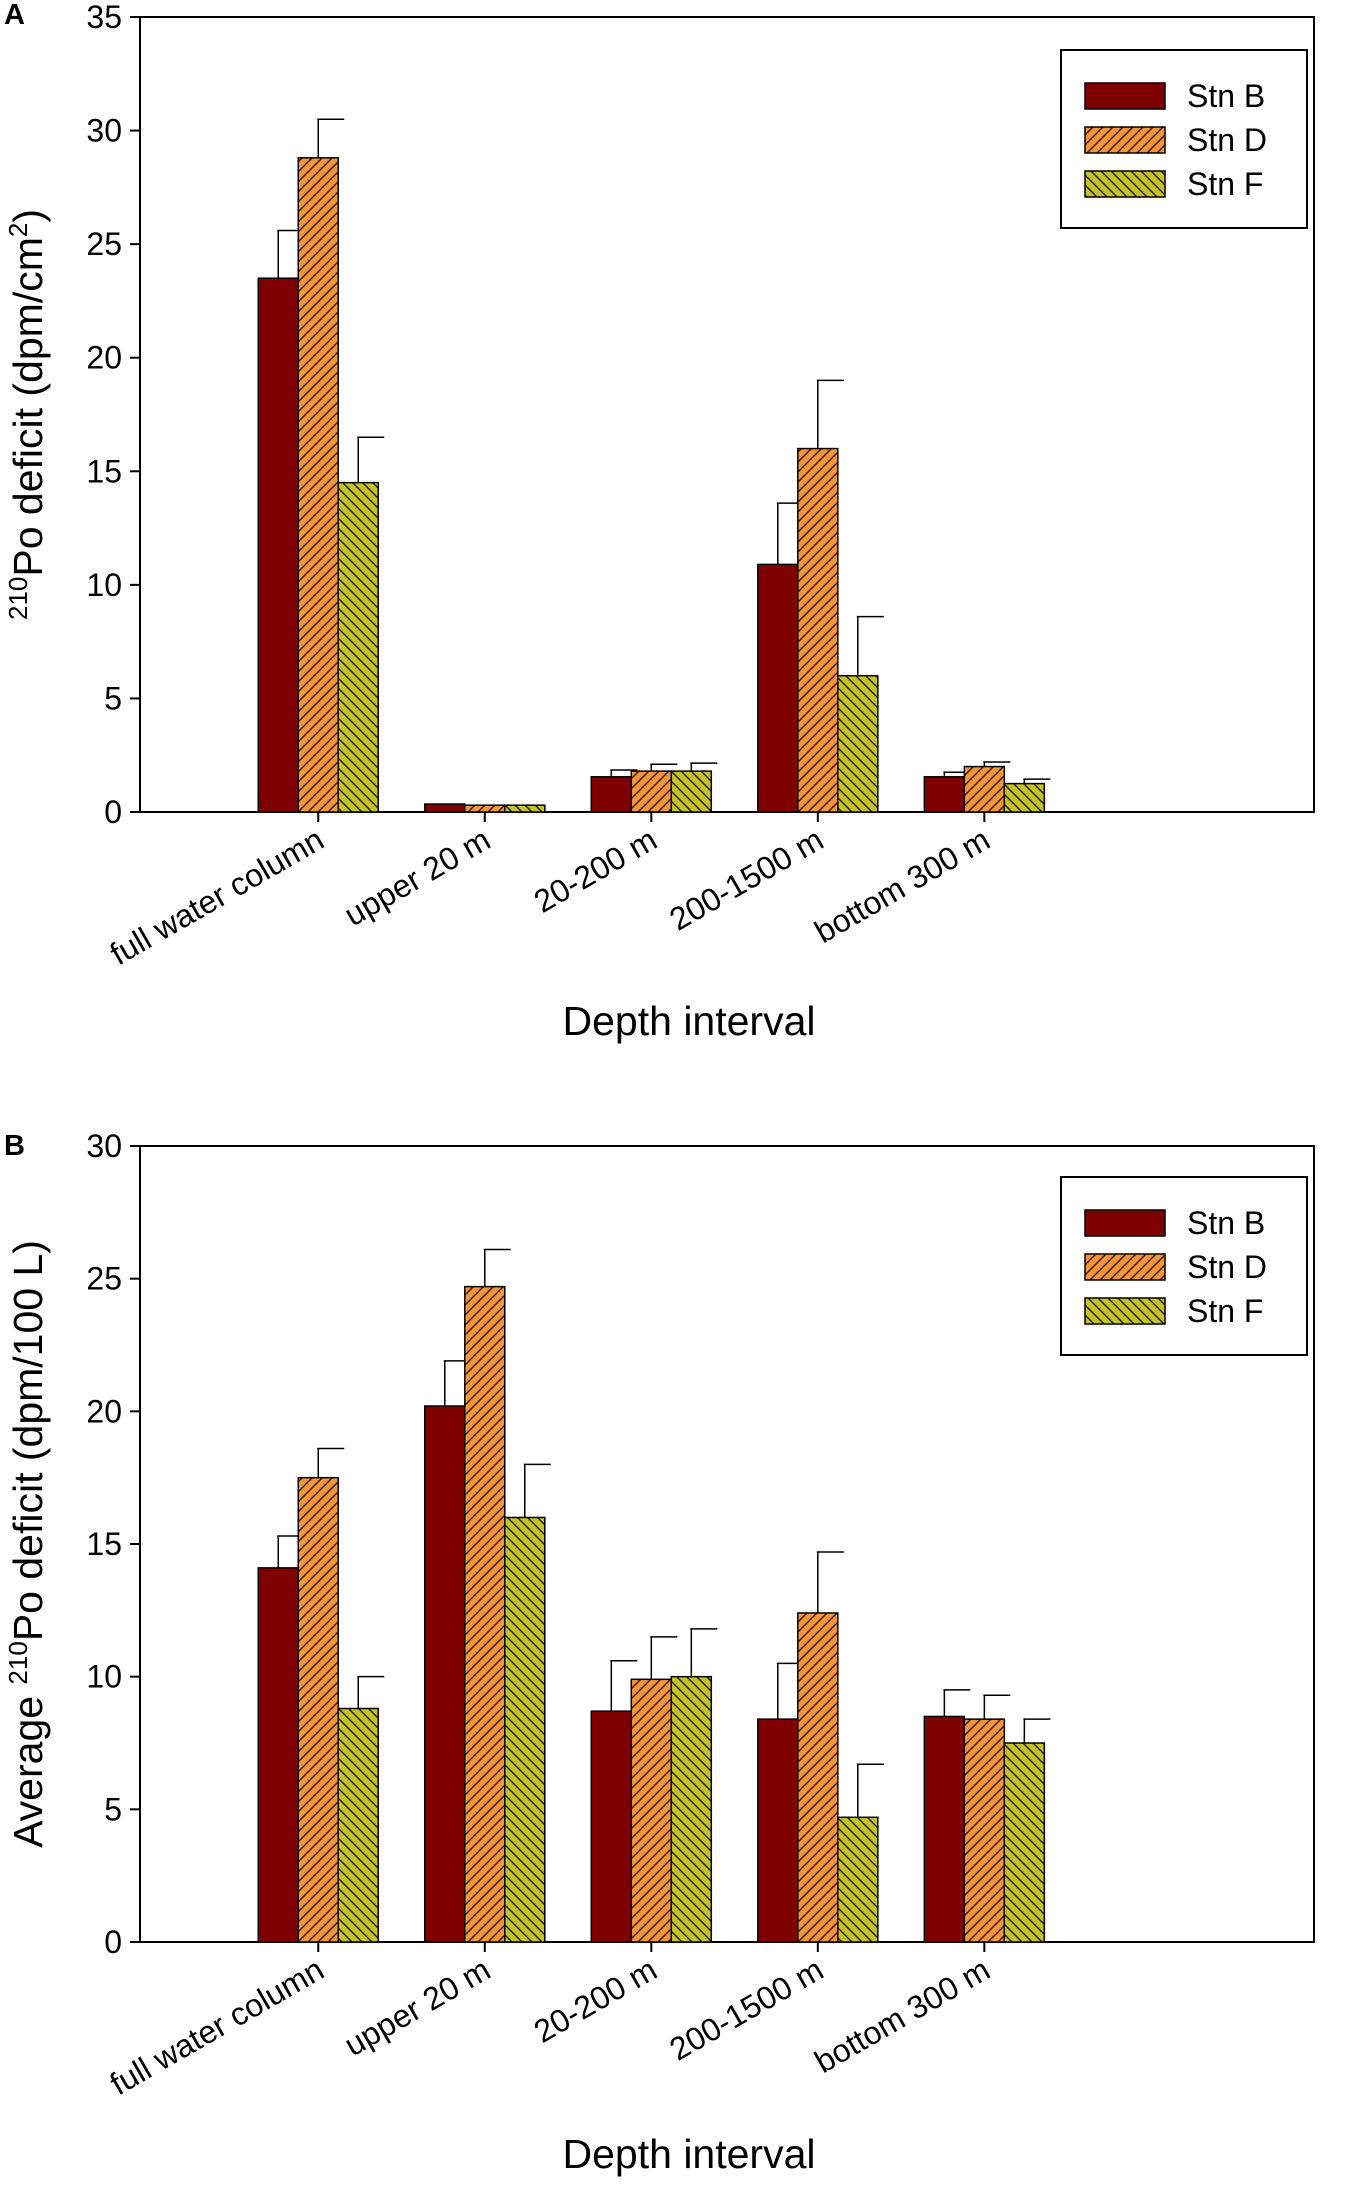 Image resolution: width=1350 pixels, height=2204 pixels. Describe the element at coordinates (28, 216) in the screenshot. I see `y-axis-title-end: )` at that location.